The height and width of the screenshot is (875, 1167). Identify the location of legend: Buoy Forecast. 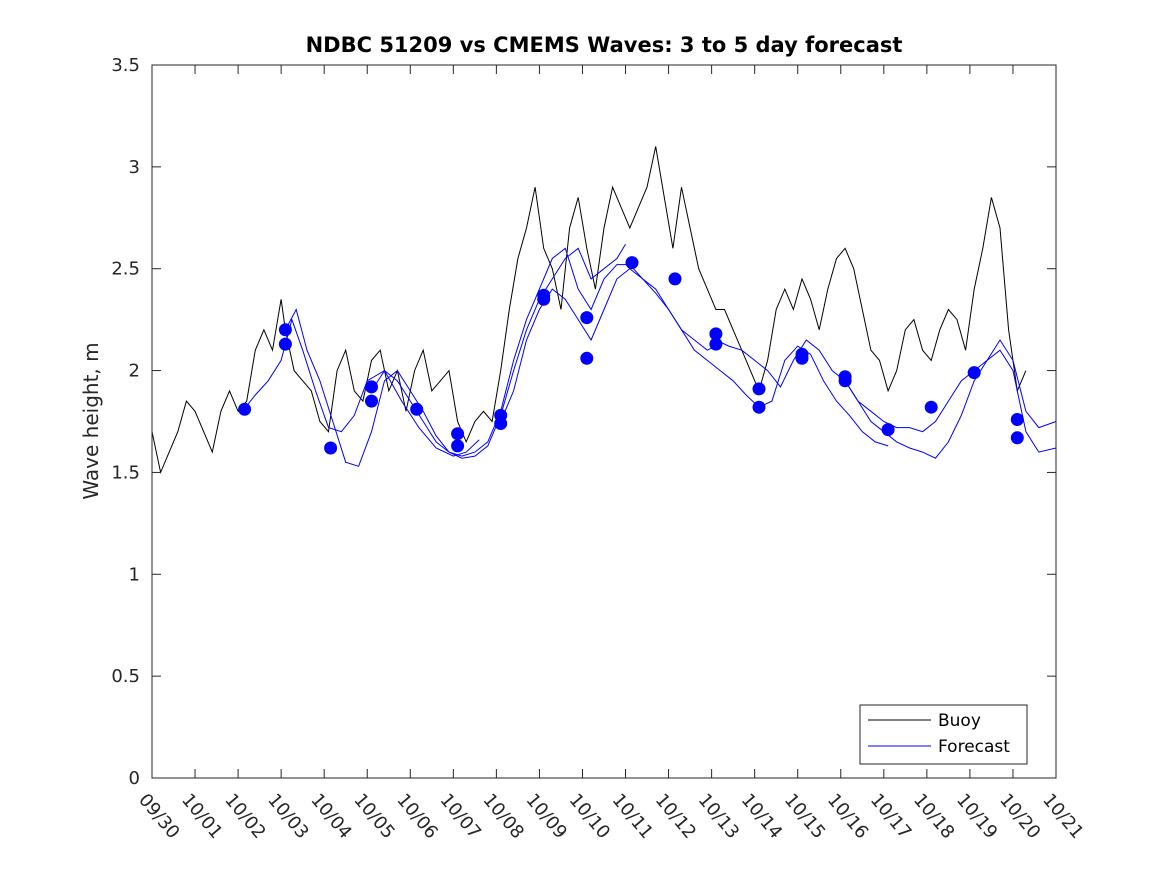
(943, 734).